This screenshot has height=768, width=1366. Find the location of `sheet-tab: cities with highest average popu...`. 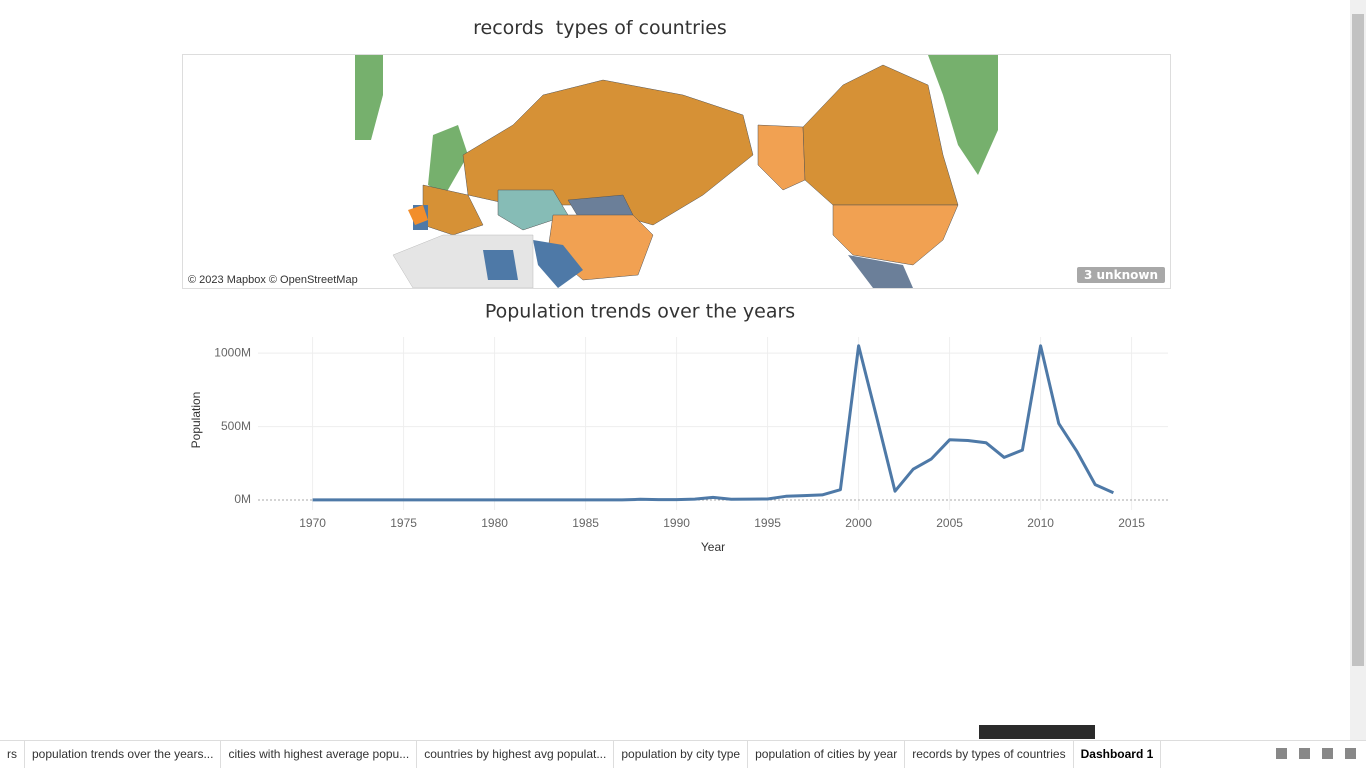

sheet-tab: cities with highest average popu... is located at coordinates (319, 754).